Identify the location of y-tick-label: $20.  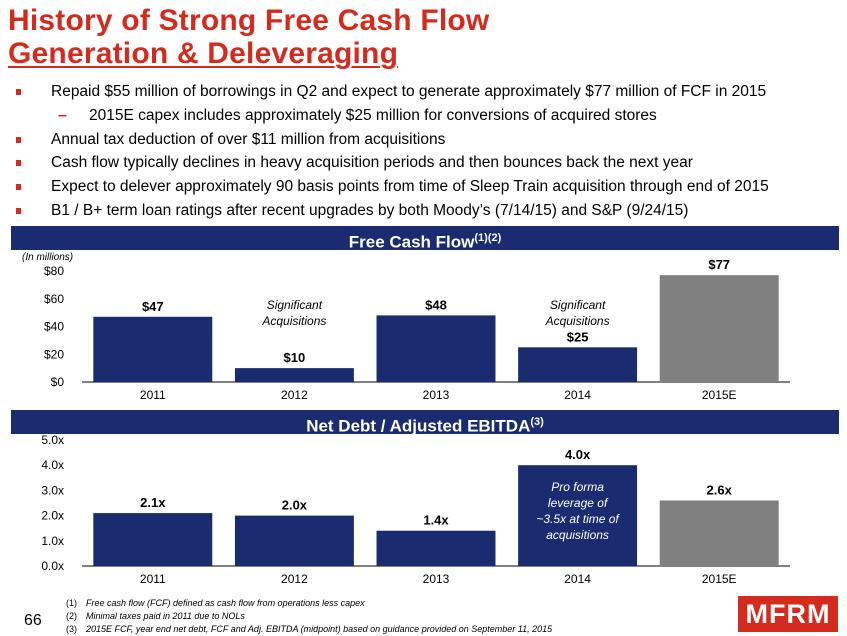
(54, 354).